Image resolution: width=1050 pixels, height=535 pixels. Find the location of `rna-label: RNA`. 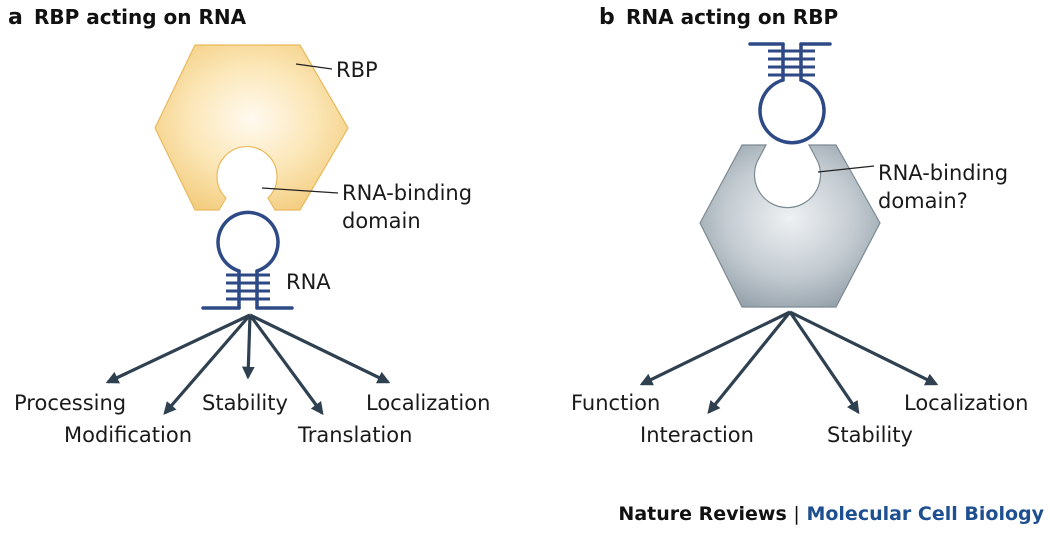

rna-label: RNA is located at coordinates (308, 282).